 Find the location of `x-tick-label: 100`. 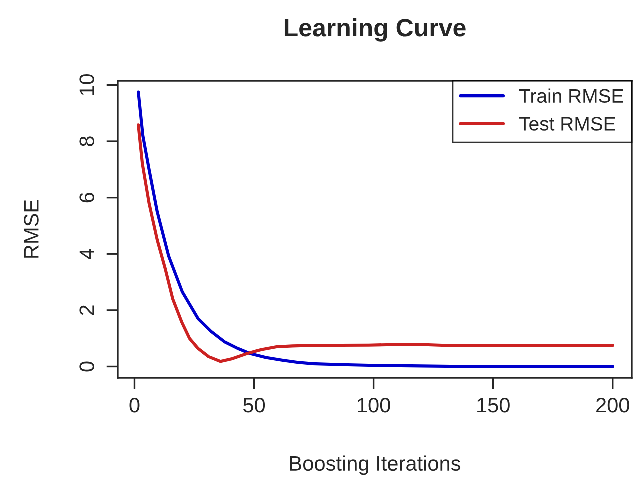

x-tick-label: 100 is located at coordinates (374, 405).